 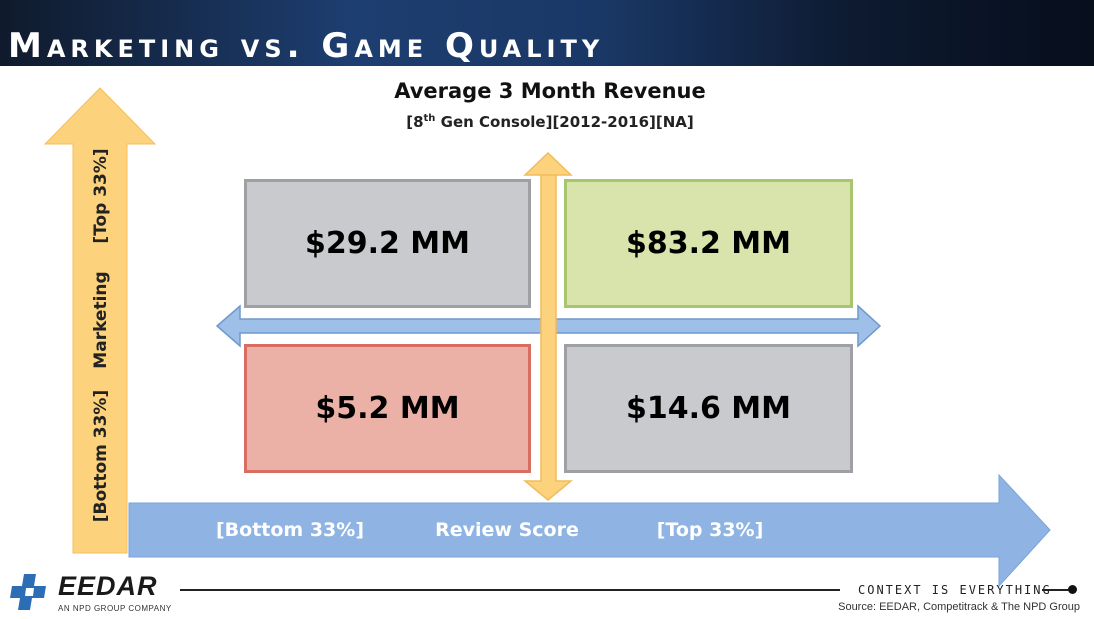 I want to click on eedar-logo-icon, so click(x=28, y=592).